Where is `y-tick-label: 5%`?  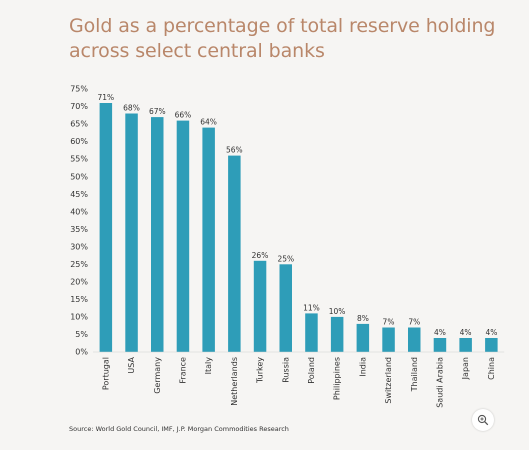
y-tick-label: 5% is located at coordinates (81, 334).